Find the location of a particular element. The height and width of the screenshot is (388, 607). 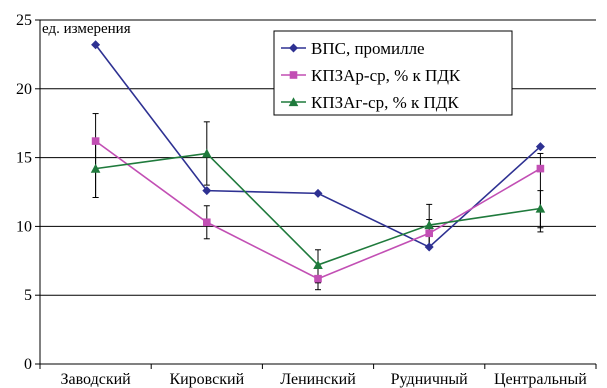

legend-entry: КПЗАг-ср, % к ПДК is located at coordinates (385, 102).